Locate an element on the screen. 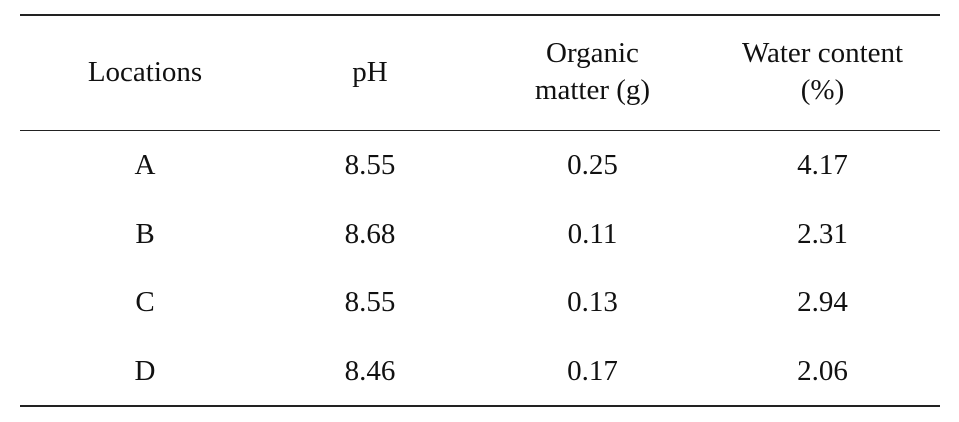 The image size is (959, 422). cell-water-content: 2.31 is located at coordinates (822, 234).